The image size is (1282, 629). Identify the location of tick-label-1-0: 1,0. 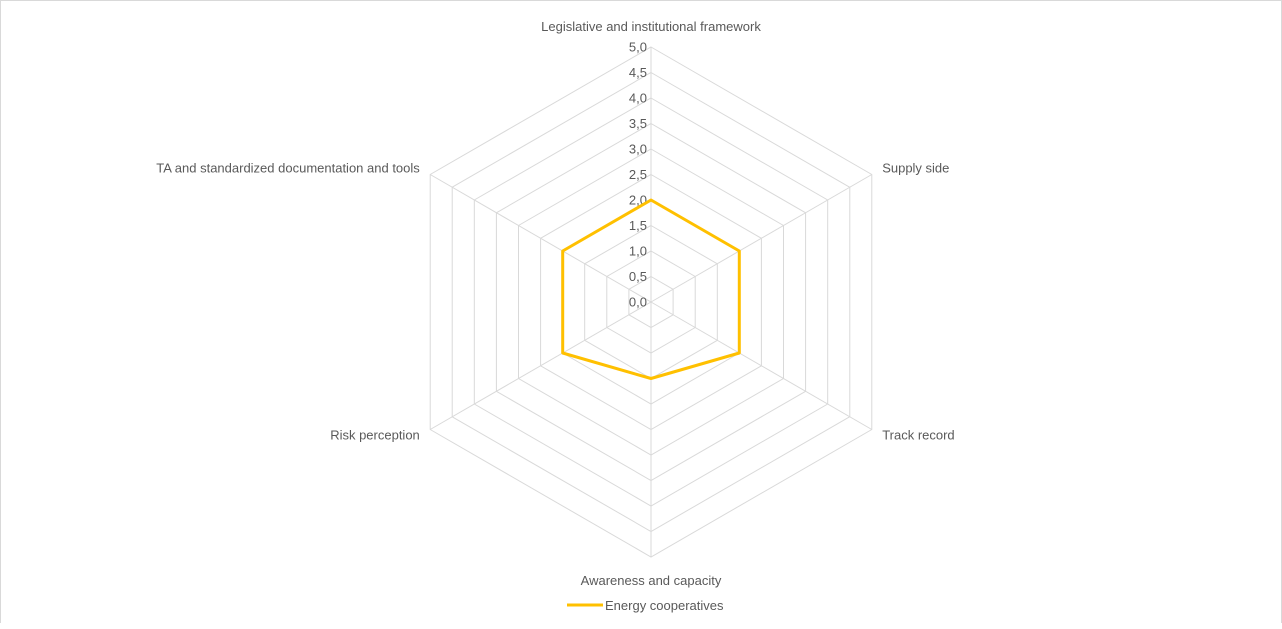
(638, 251).